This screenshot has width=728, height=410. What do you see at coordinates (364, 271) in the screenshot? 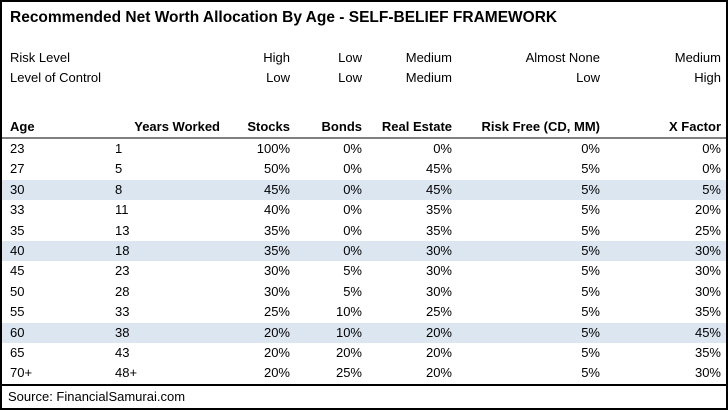
I see `table-row-age-45: 45 23 30% 5% 30% 5% 30%` at bounding box center [364, 271].